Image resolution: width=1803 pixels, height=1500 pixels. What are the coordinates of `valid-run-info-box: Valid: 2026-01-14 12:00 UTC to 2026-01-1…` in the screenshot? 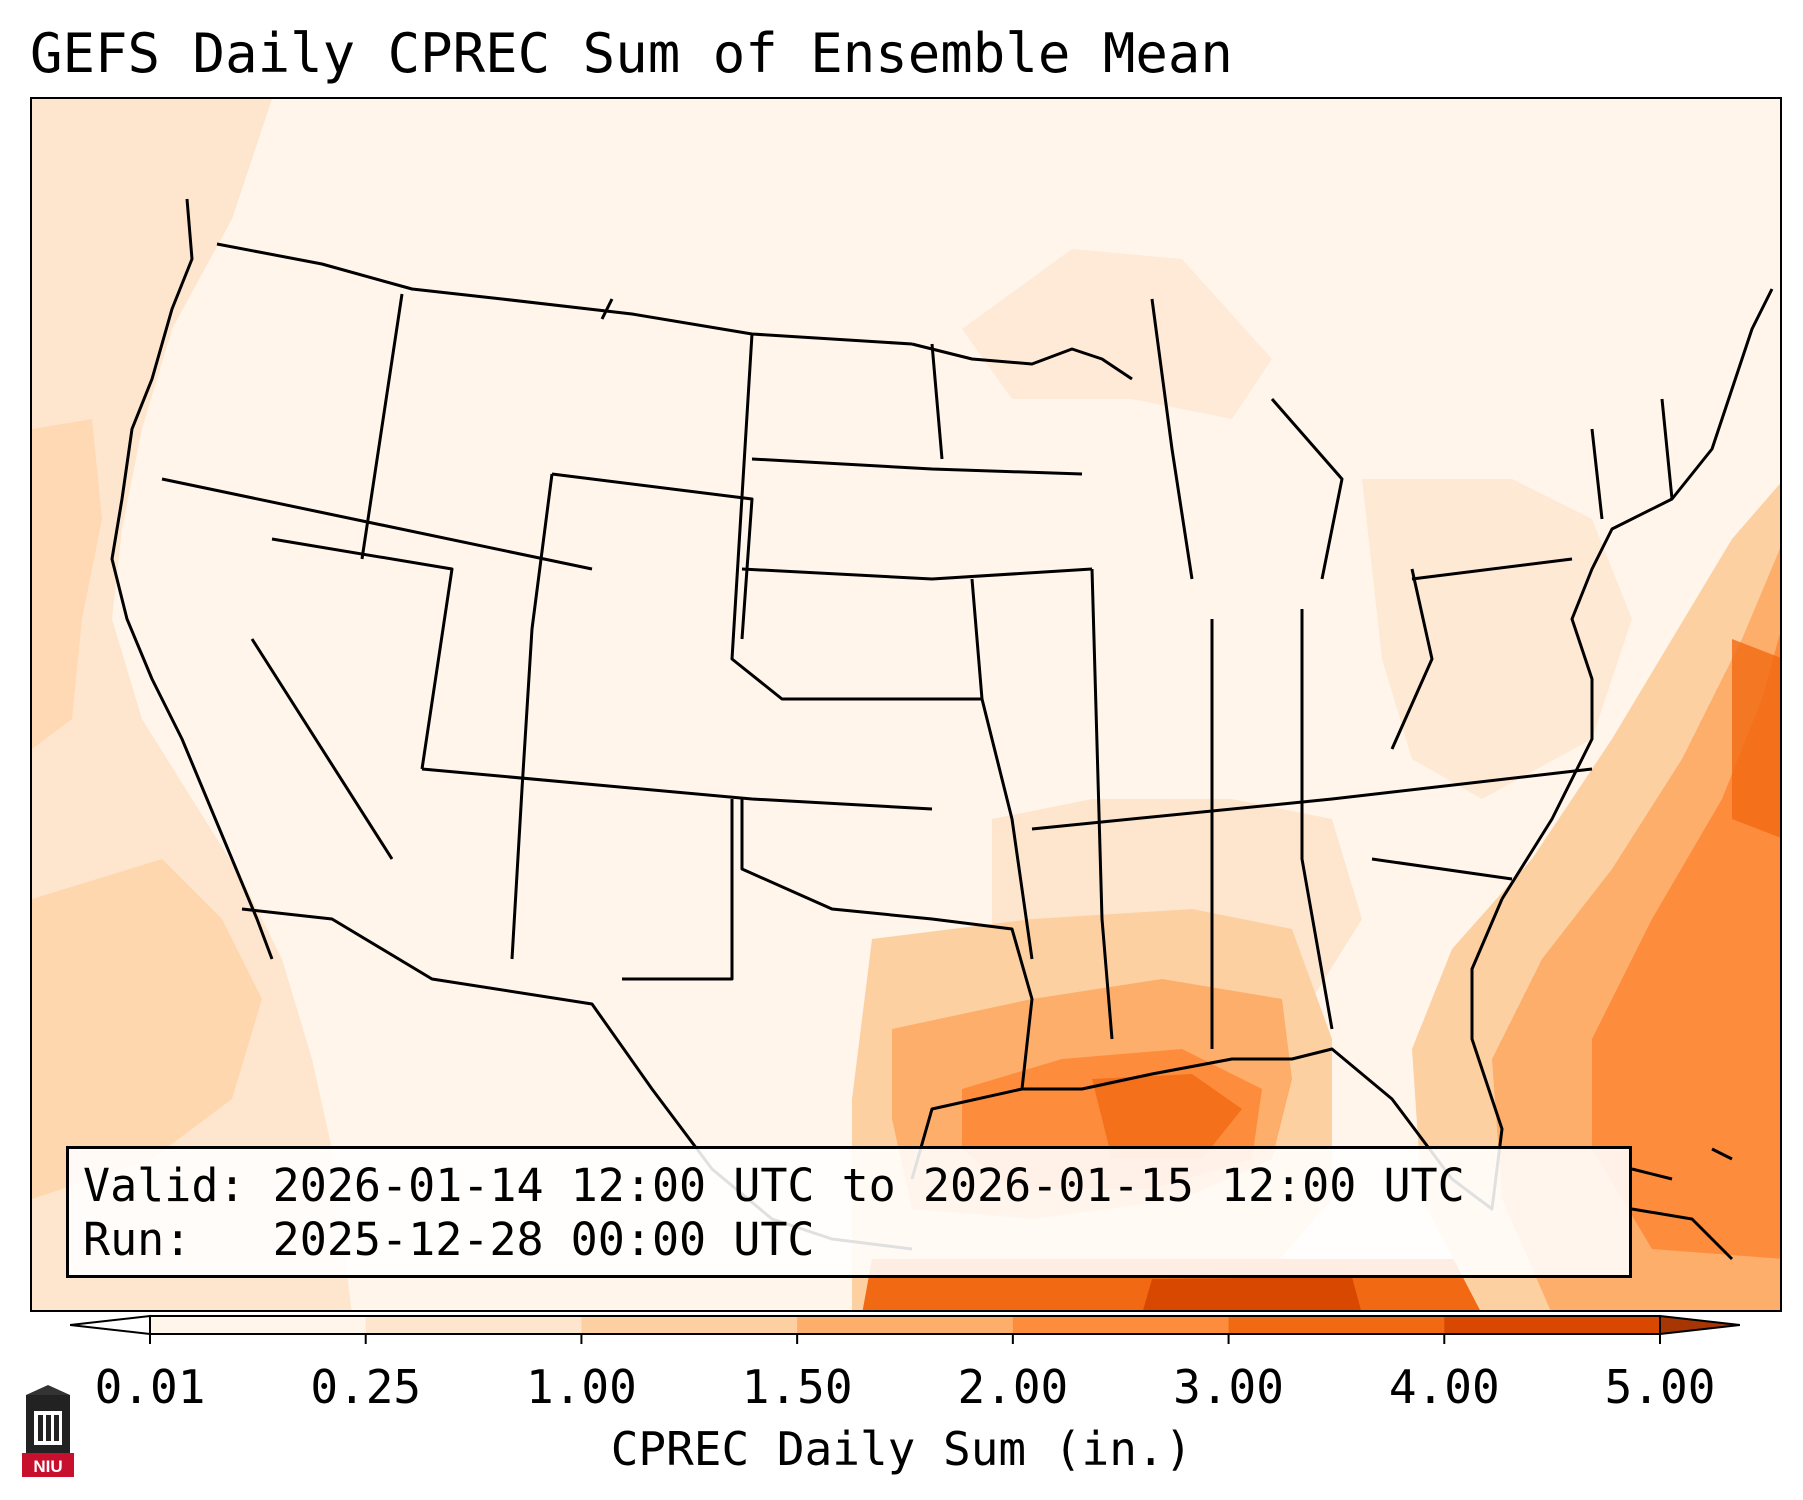 It's located at (849, 1212).